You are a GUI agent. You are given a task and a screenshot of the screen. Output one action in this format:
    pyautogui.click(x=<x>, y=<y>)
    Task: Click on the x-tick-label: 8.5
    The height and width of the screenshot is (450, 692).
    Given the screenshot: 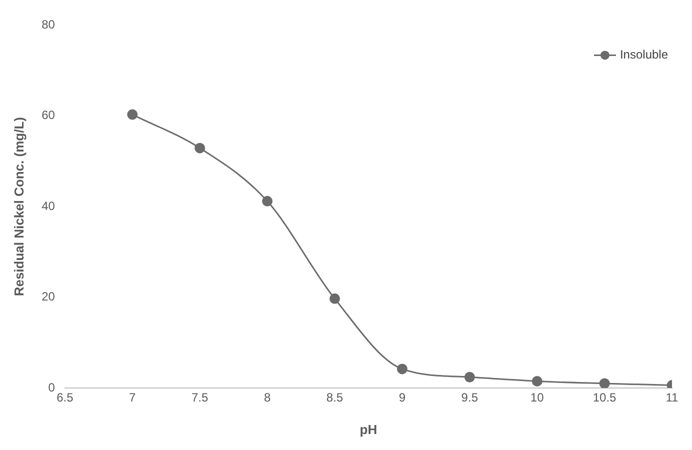 What is the action you would take?
    pyautogui.click(x=335, y=397)
    